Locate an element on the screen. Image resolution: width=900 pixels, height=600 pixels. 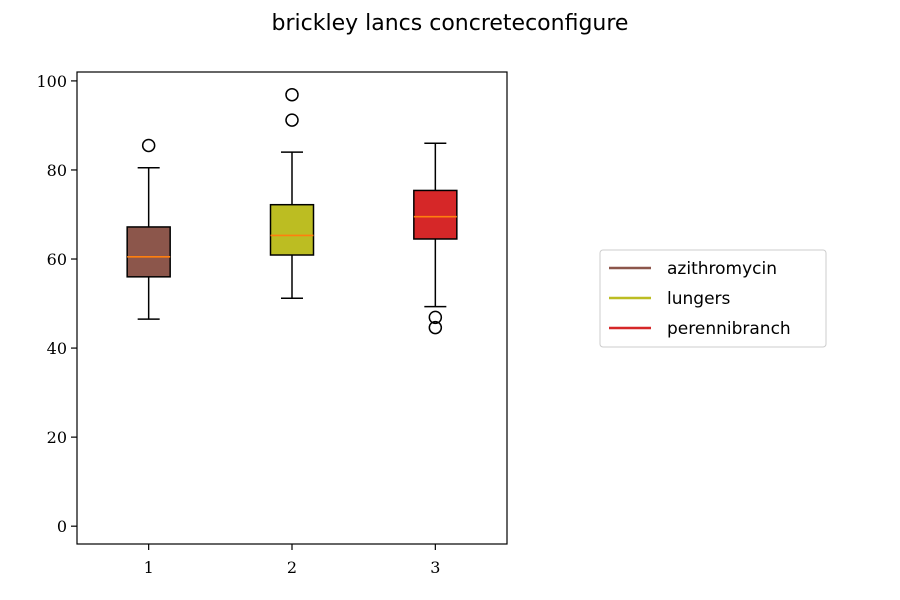
legend-frame is located at coordinates (713, 298).